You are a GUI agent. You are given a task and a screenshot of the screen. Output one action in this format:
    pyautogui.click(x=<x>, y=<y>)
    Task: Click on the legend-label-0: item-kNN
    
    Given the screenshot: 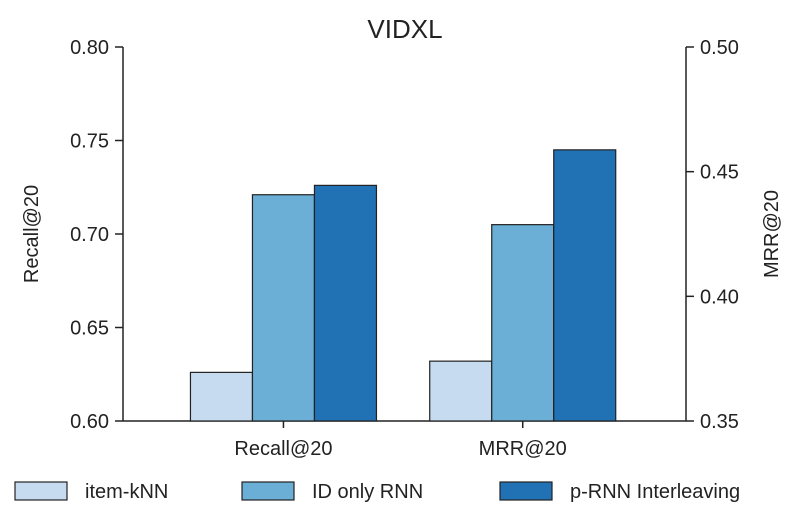 What is the action you would take?
    pyautogui.click(x=126, y=492)
    